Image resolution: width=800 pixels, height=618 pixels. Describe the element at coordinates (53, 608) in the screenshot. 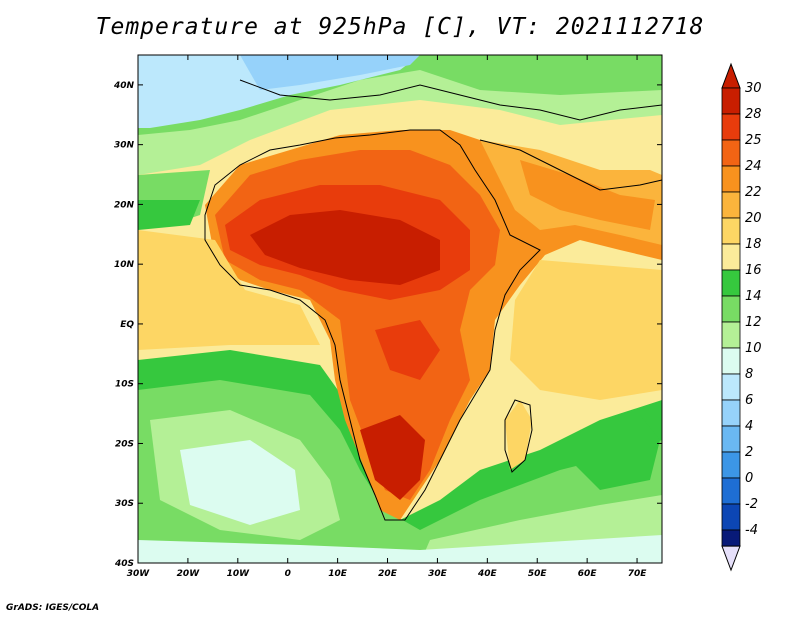

I see `credit-label: GrADS: IGES/COLA` at that location.